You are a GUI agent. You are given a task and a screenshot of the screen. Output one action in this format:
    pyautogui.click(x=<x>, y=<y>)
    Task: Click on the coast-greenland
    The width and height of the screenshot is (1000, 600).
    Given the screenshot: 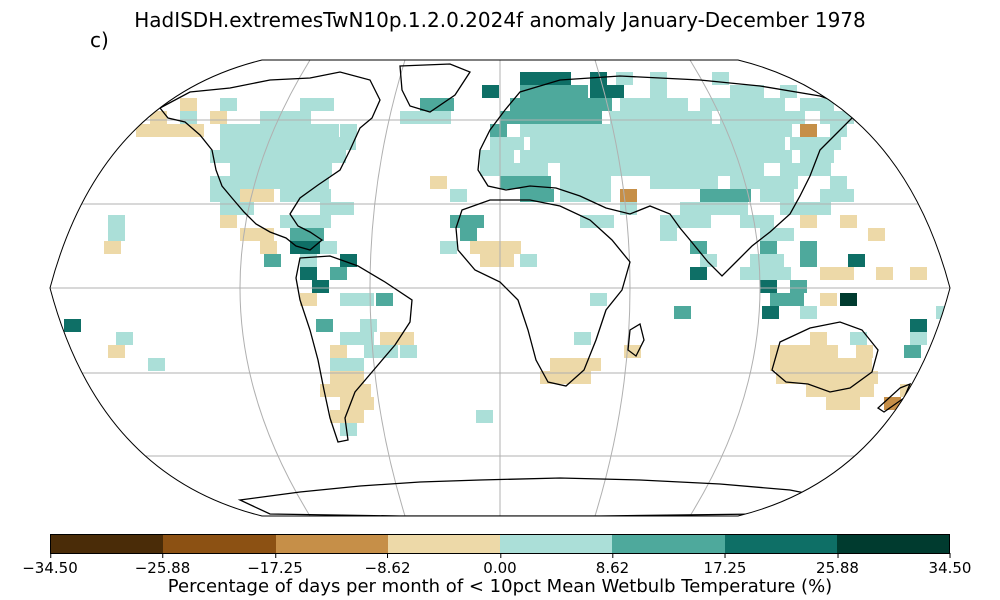 What is the action you would take?
    pyautogui.click(x=435, y=88)
    